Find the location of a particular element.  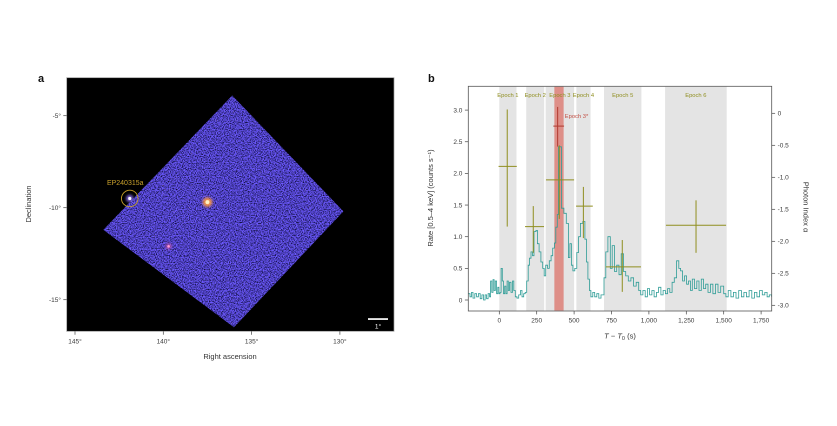

panel-a-yaxis-title: Declination is located at coordinates (28, 203).